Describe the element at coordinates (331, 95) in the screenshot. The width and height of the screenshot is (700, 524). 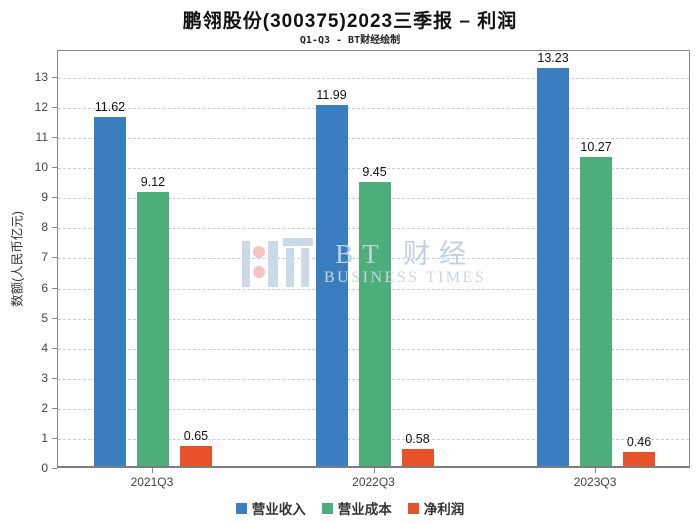
I see `bar-value-label: 11.99` at that location.